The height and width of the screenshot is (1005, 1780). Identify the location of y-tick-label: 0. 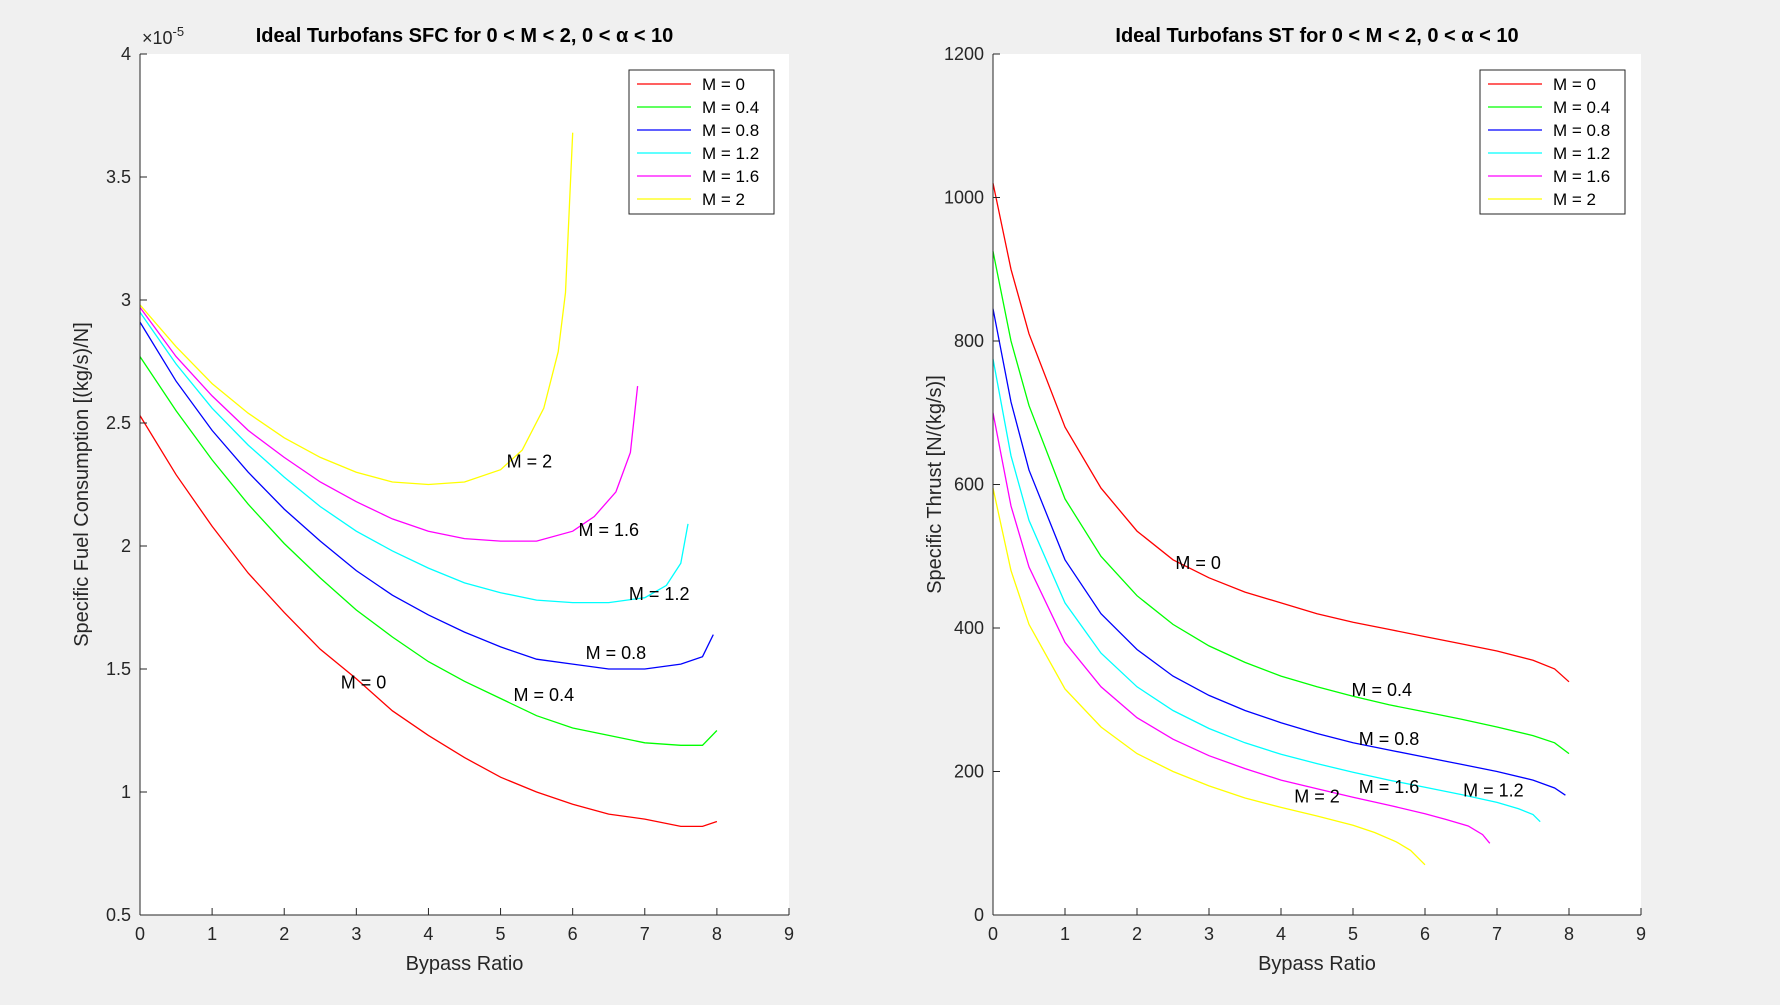
(979, 915).